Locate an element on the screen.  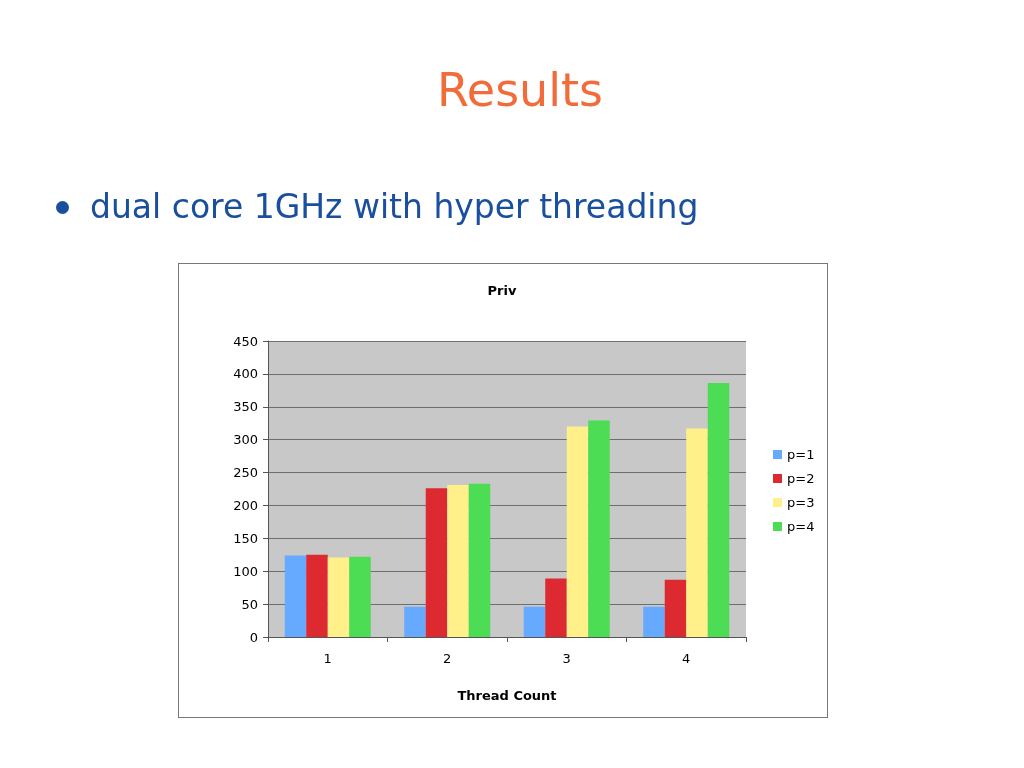
text: Results is located at coordinates (520, 90).